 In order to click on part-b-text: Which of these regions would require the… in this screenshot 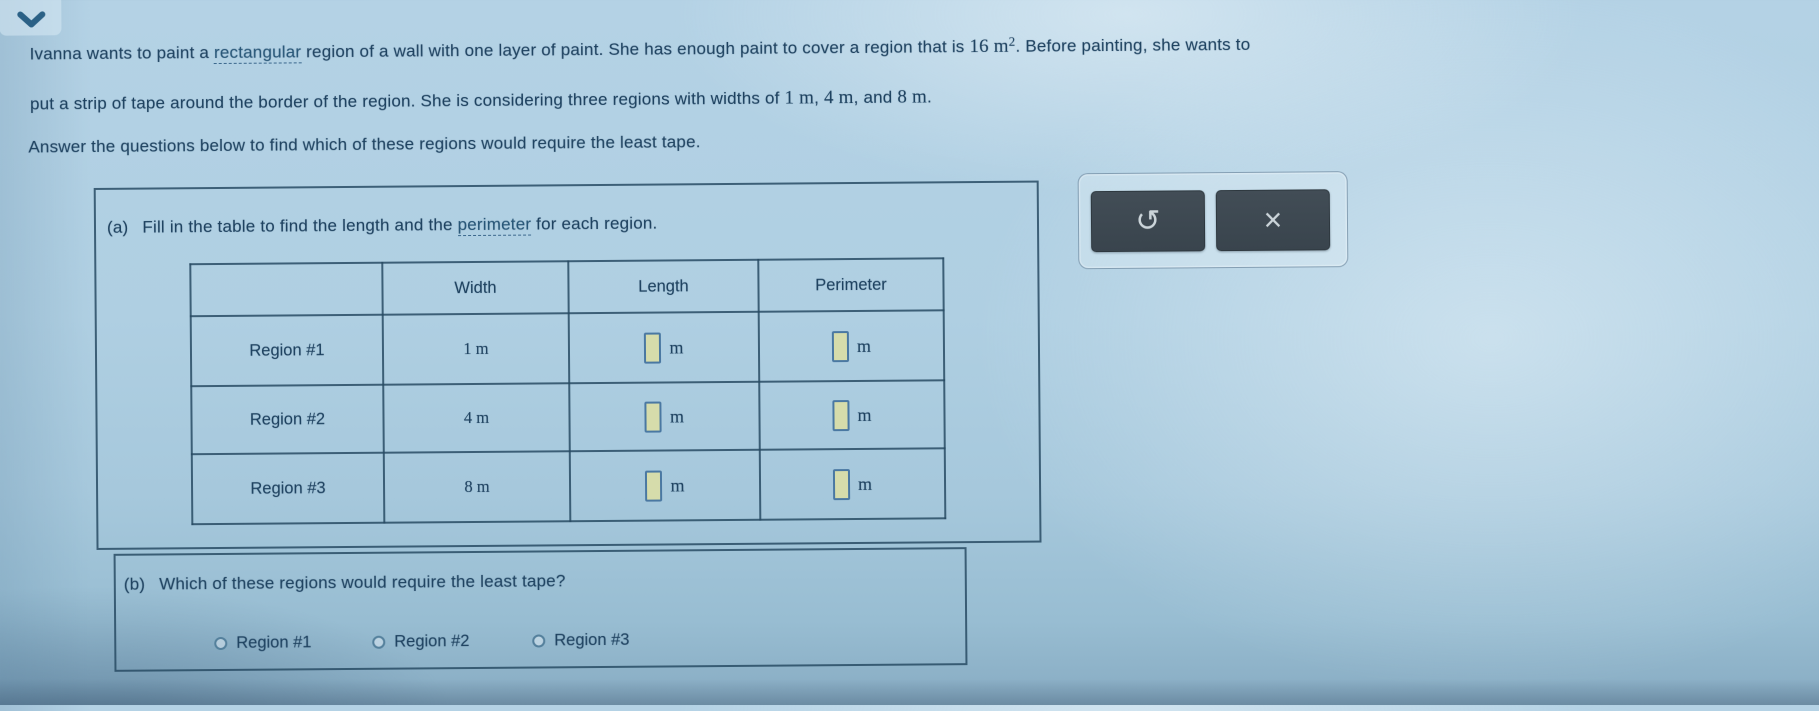, I will do `click(362, 582)`.